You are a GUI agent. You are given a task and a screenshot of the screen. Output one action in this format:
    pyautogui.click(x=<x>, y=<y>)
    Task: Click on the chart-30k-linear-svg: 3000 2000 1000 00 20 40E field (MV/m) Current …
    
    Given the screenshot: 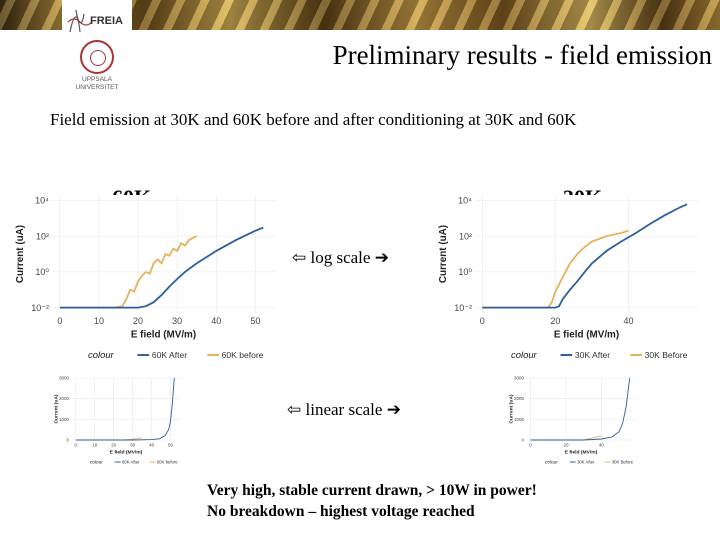 What is the action you would take?
    pyautogui.click(x=572, y=421)
    